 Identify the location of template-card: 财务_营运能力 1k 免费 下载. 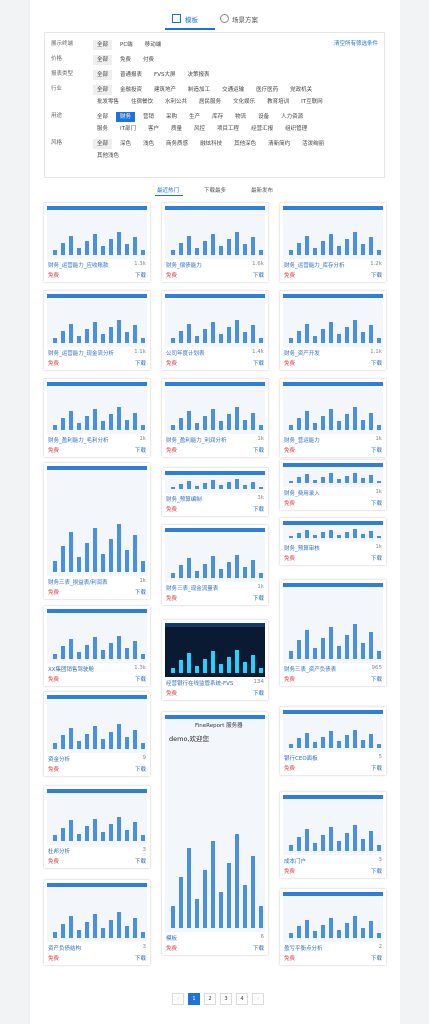
(333, 418).